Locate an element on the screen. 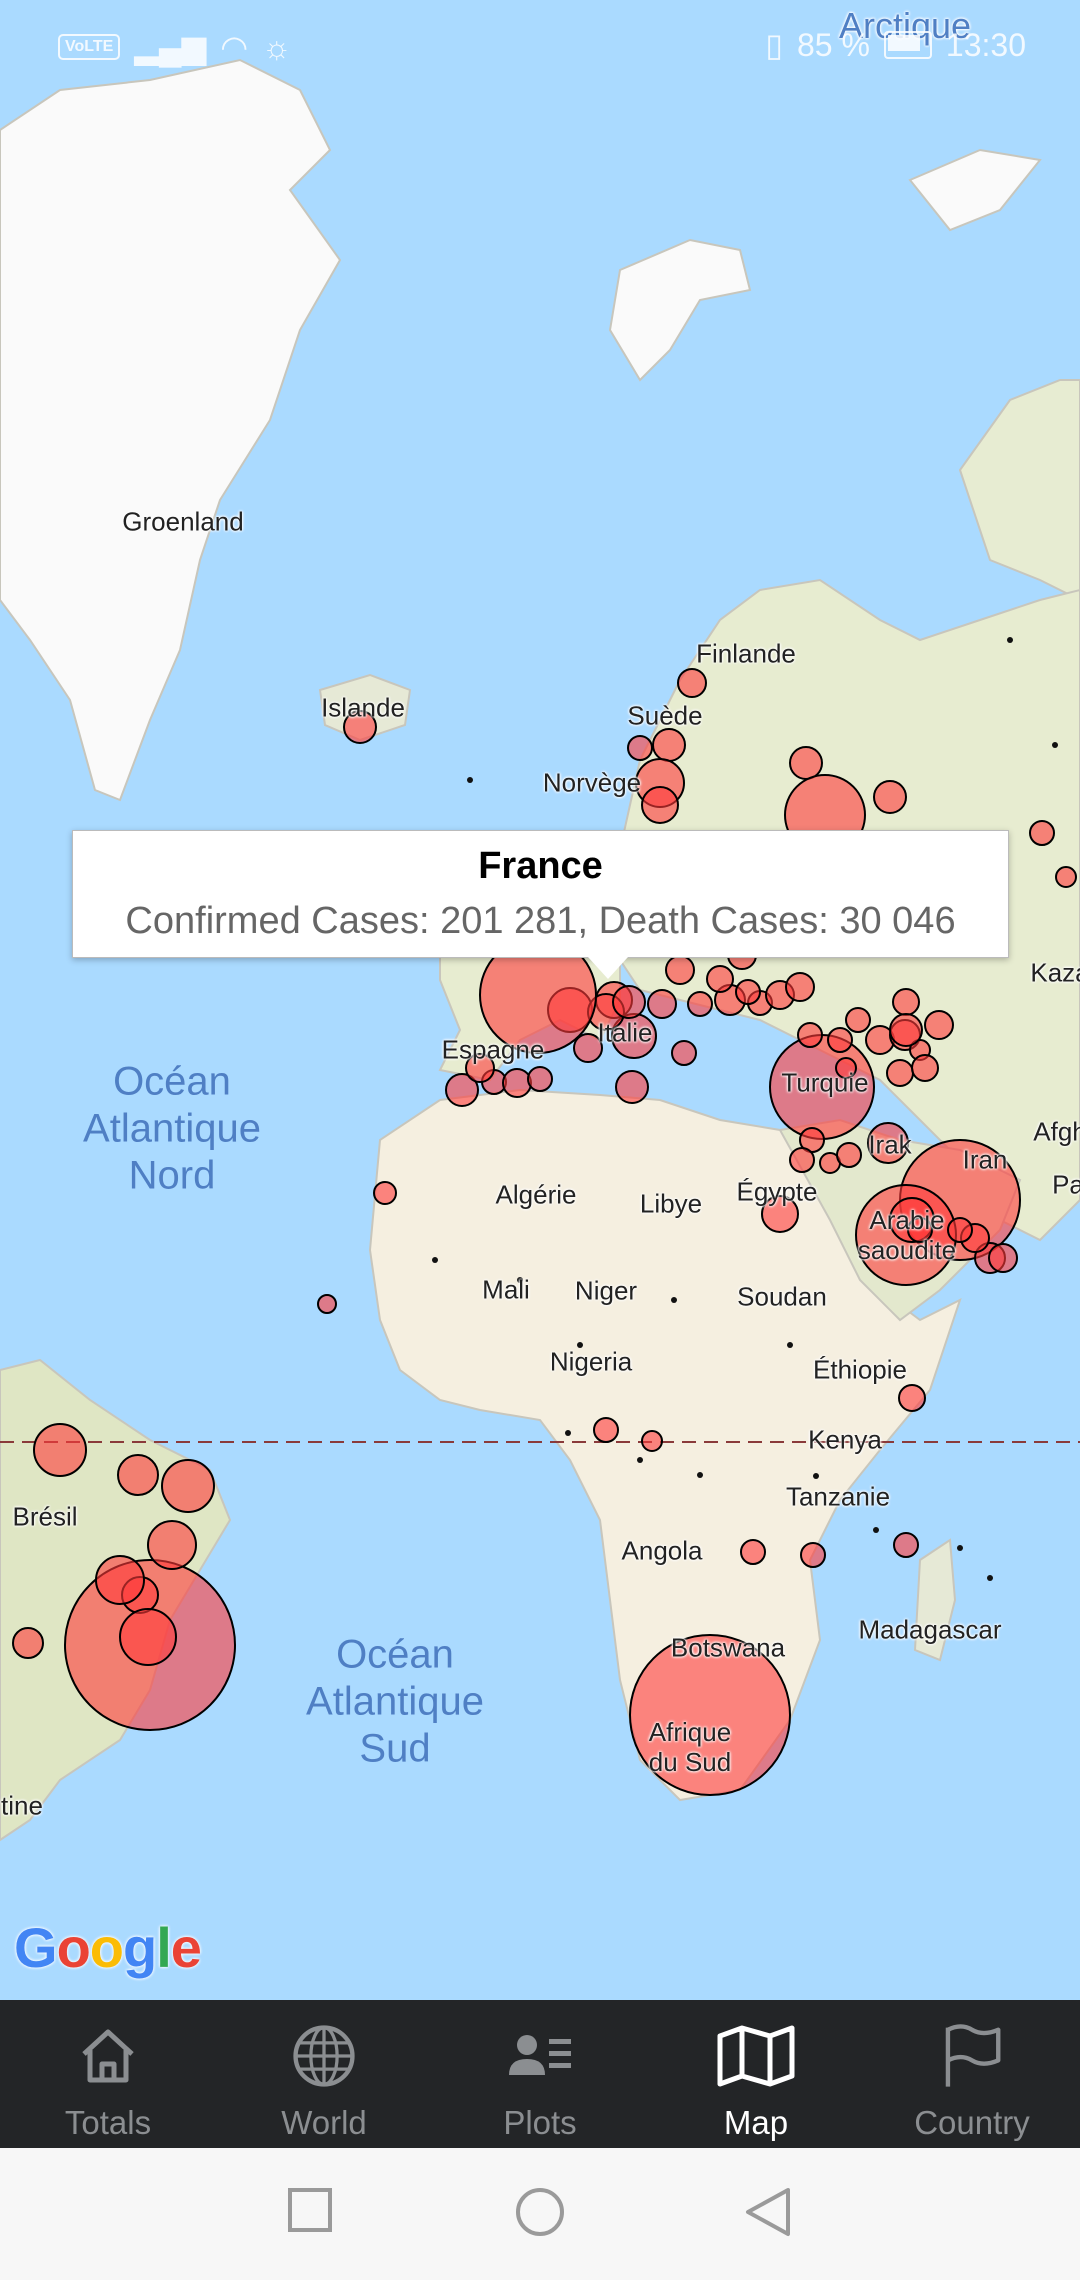 This screenshot has height=2280, width=1080. nav-world: World is located at coordinates (324, 2074).